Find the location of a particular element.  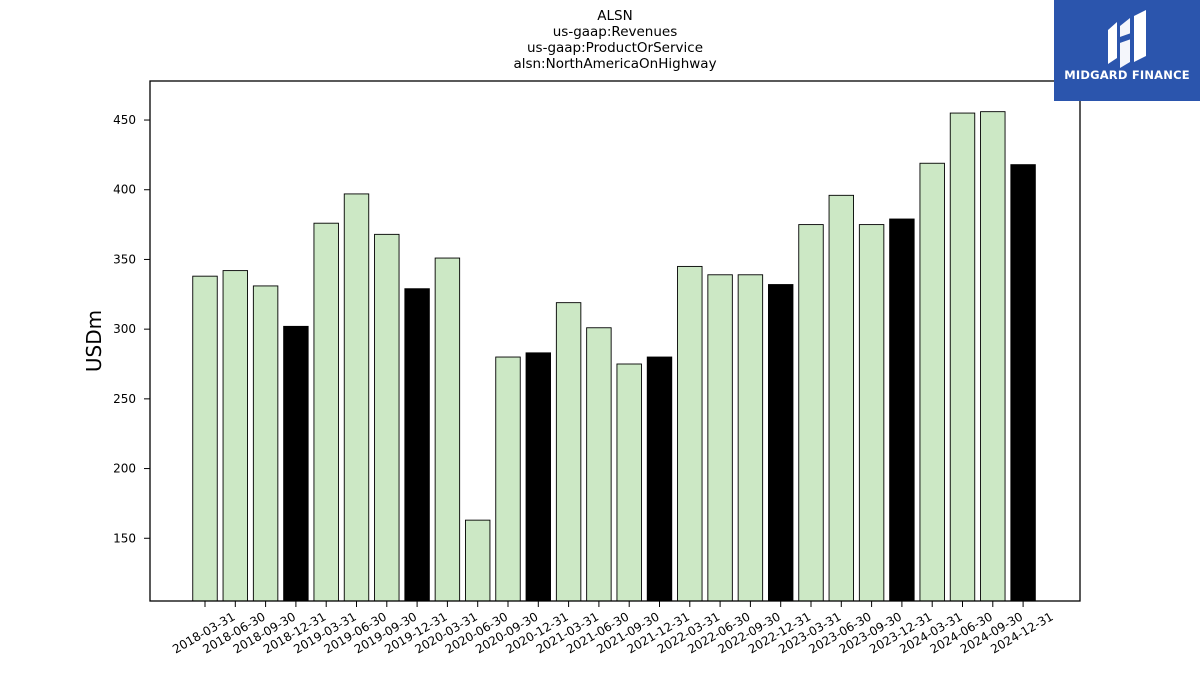

y-axis-label: USDm is located at coordinates (94, 341).